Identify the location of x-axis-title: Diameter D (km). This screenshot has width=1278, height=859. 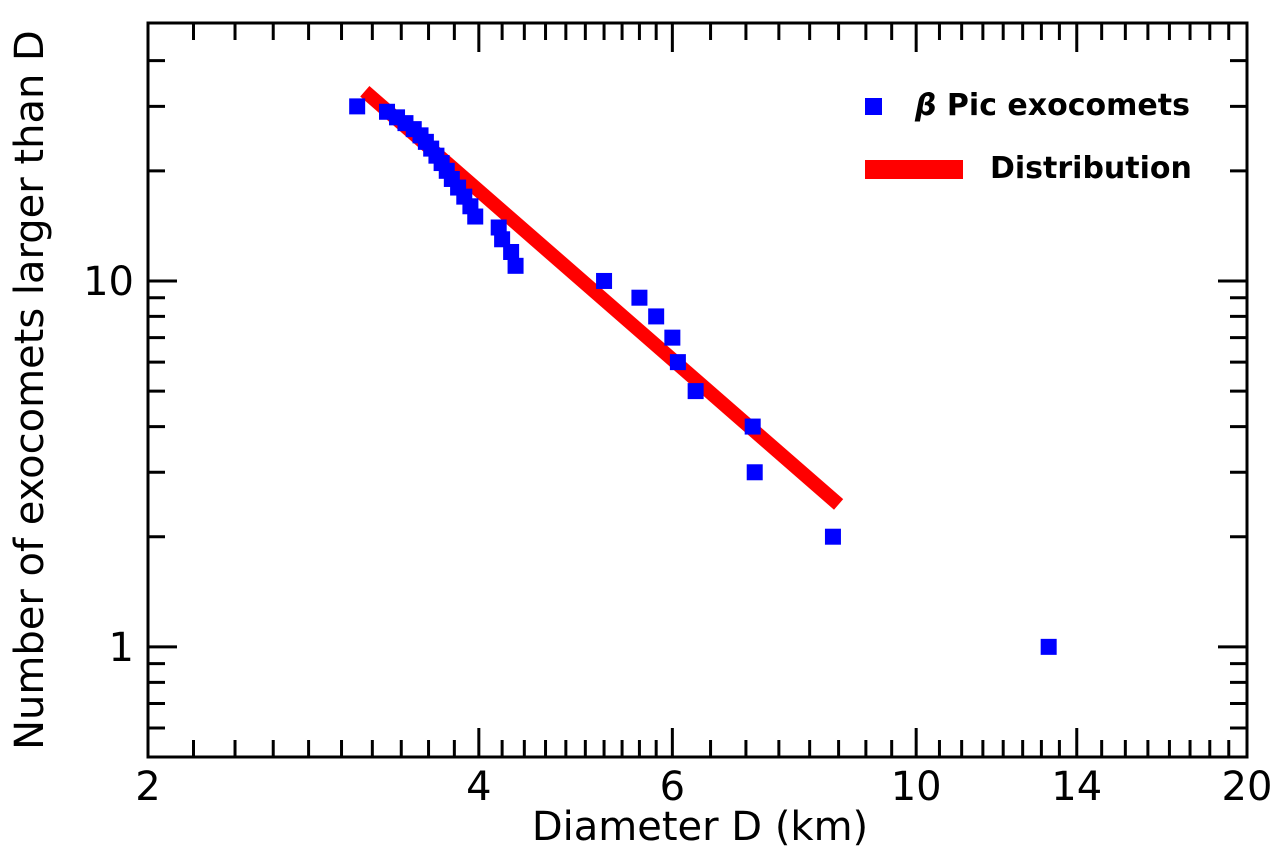
(700, 827).